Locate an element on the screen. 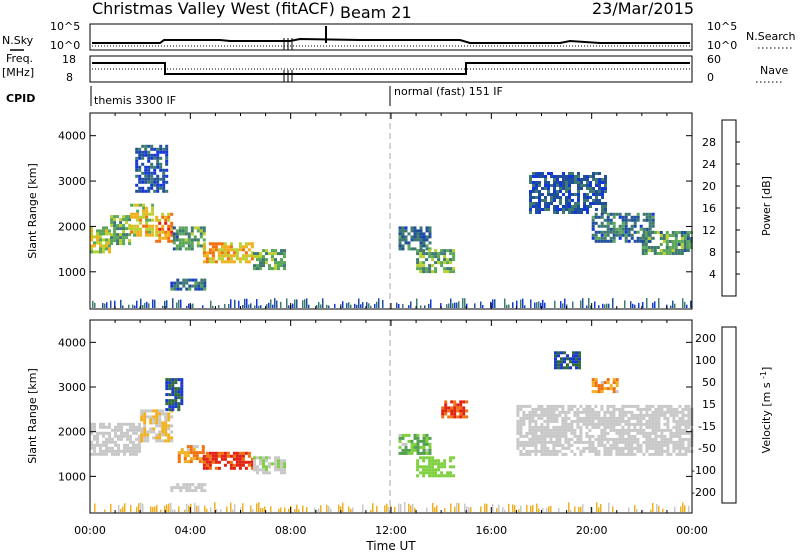 This screenshot has width=800, height=554. data-region is located at coordinates (455, 409).